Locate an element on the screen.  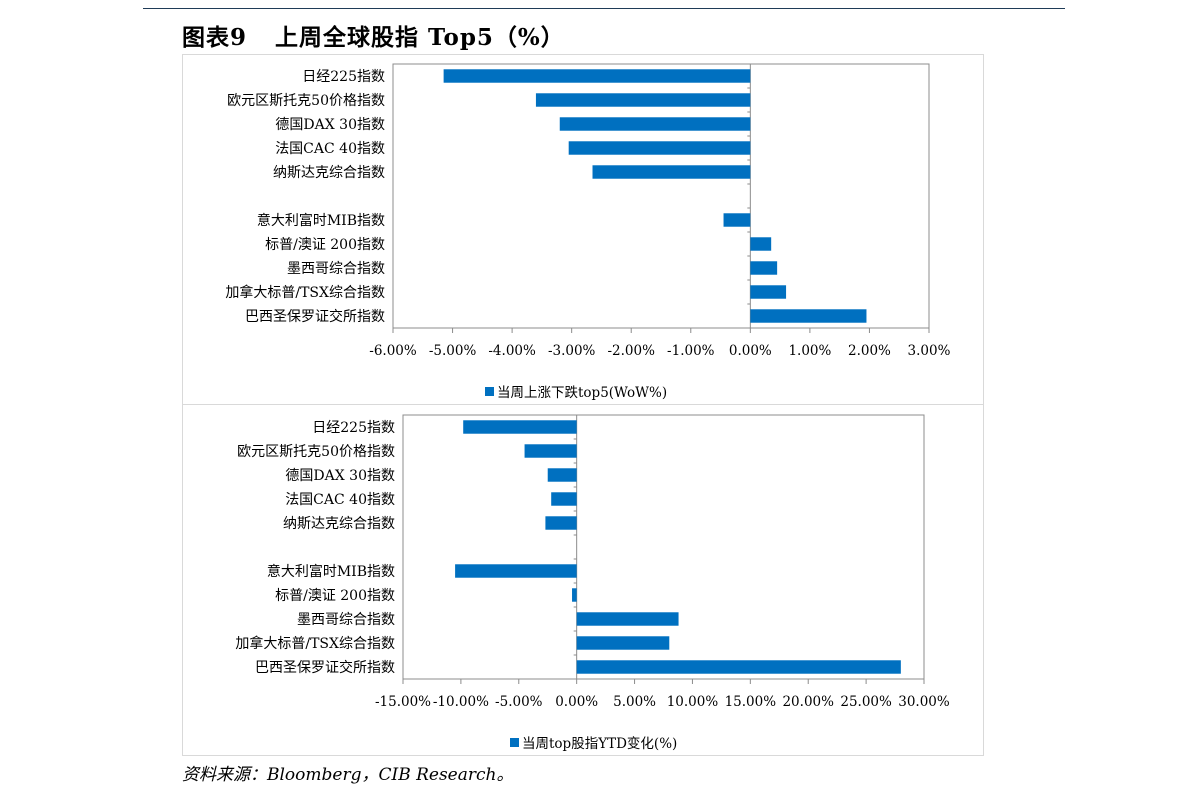
legend: 当周上涨下跌top5(WoW%) is located at coordinates (576, 393).